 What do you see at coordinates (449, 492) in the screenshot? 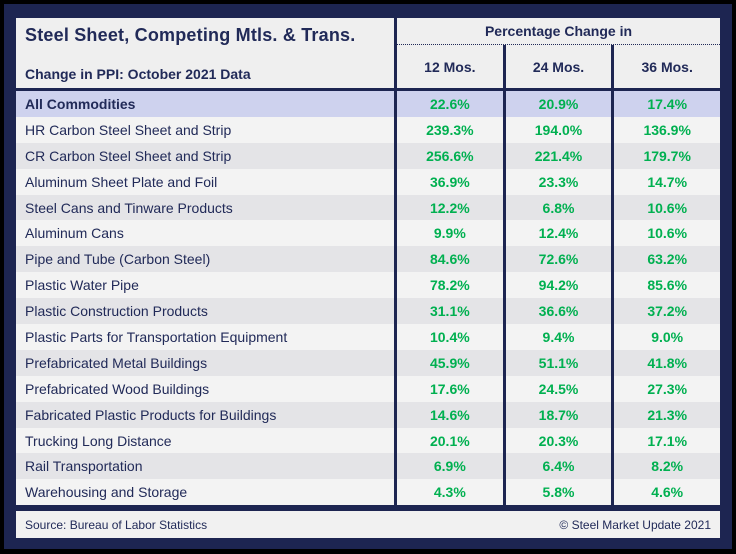
I see `value-12mos: 4.3%` at bounding box center [449, 492].